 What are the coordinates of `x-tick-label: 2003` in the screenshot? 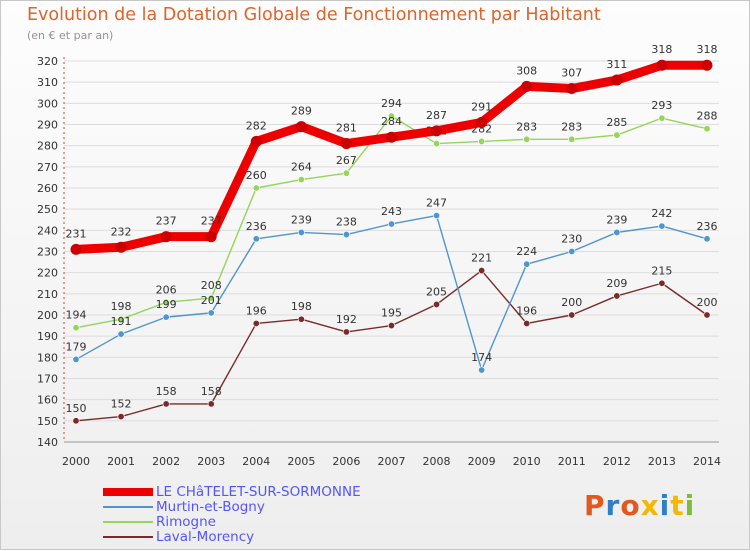 It's located at (211, 461).